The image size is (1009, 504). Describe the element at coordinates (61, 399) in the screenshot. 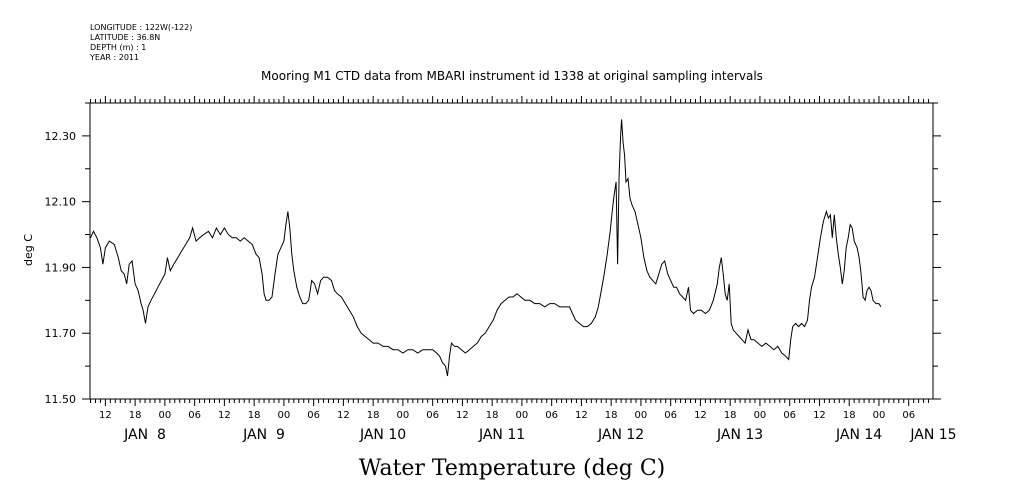

I see `y-tick-label: 11.50` at that location.